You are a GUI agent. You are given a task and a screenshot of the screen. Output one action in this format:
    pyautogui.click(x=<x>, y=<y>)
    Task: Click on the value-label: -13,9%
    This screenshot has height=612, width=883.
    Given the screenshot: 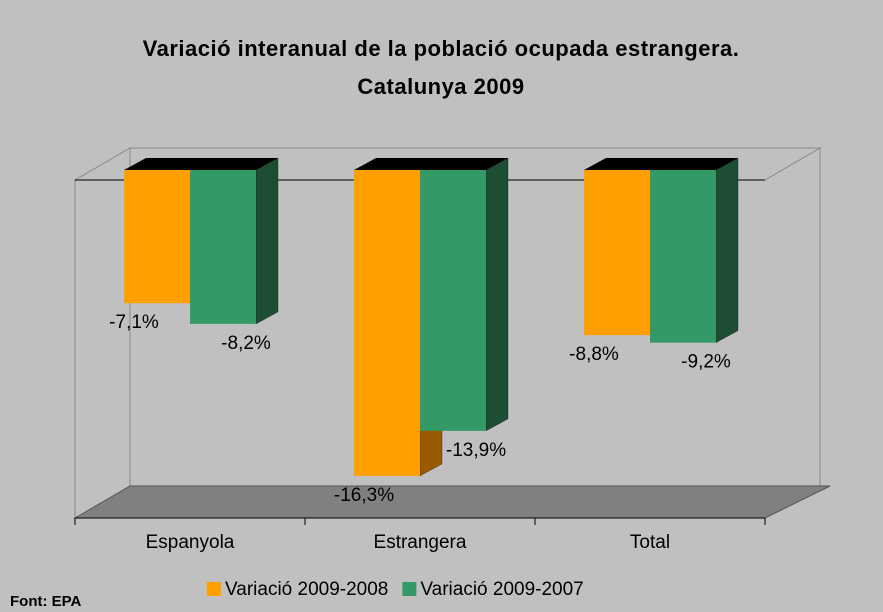 What is the action you would take?
    pyautogui.click(x=476, y=450)
    